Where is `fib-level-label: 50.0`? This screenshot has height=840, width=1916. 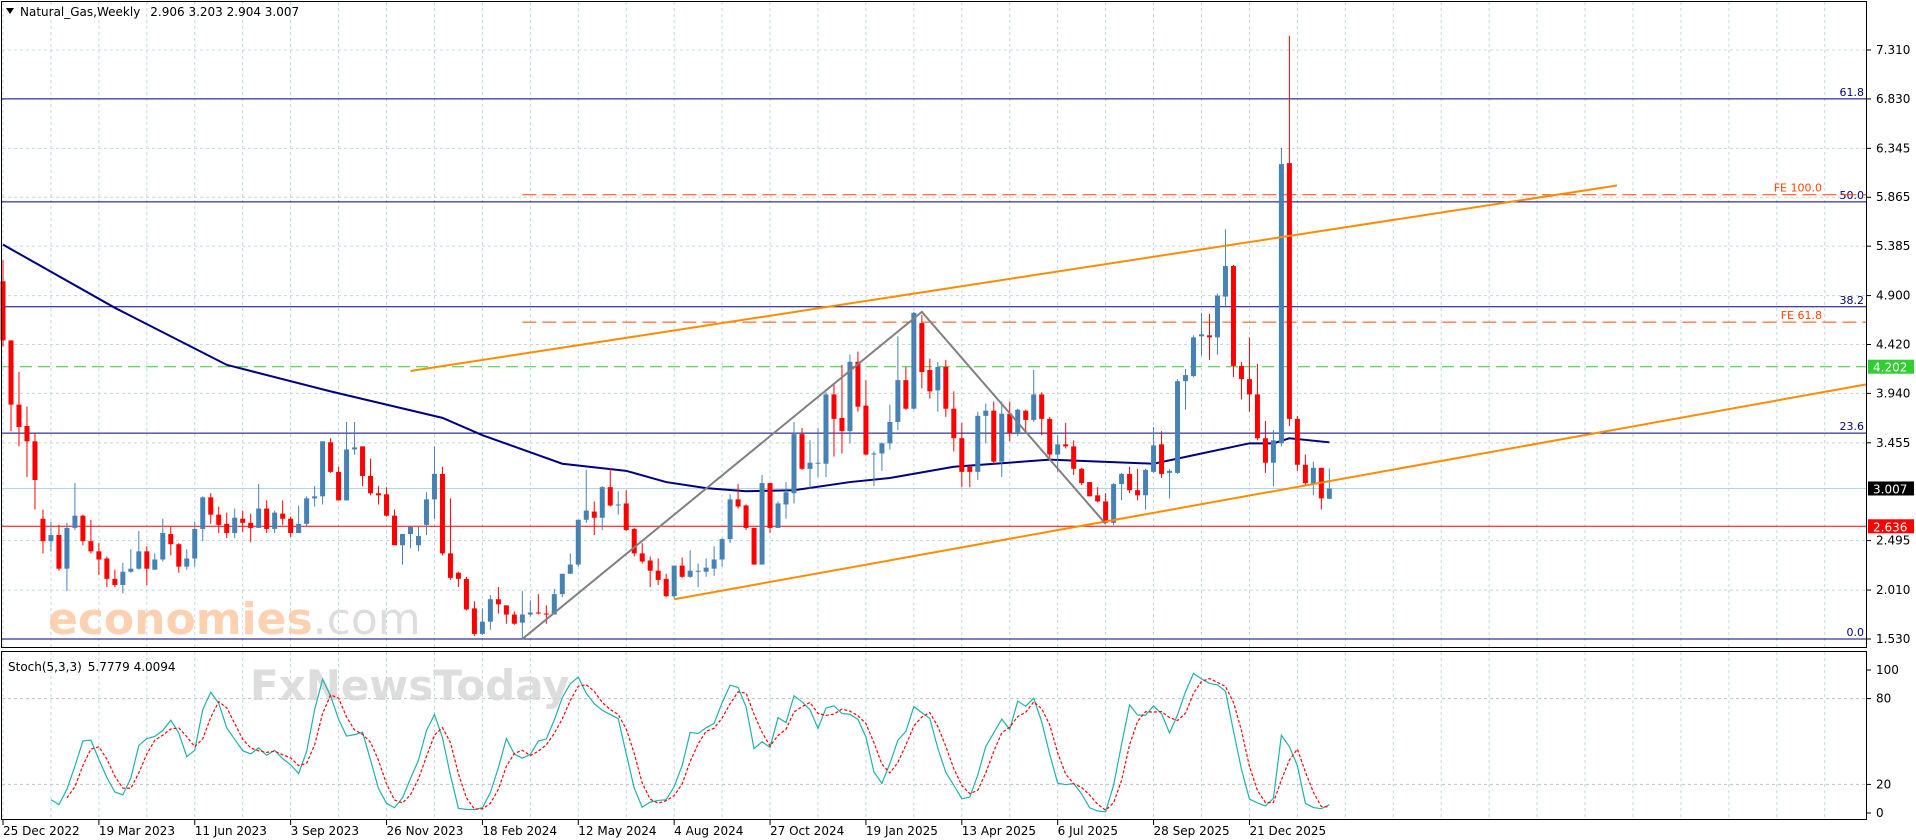
fib-level-label: 50.0 is located at coordinates (1852, 195).